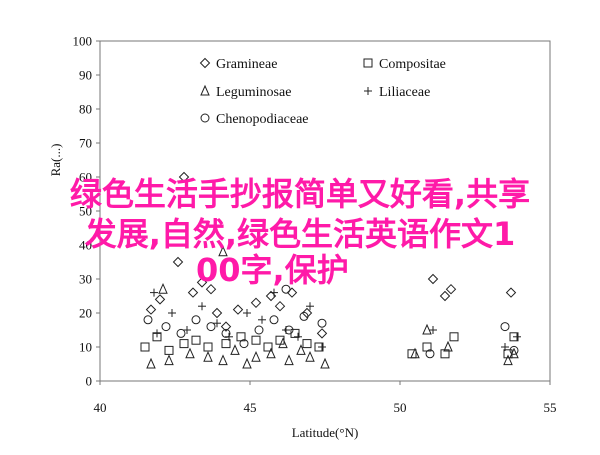 Image resolution: width=600 pixels, height=455 pixels. What do you see at coordinates (205, 118) in the screenshot?
I see `legend-marker-chenopodiaceae` at bounding box center [205, 118].